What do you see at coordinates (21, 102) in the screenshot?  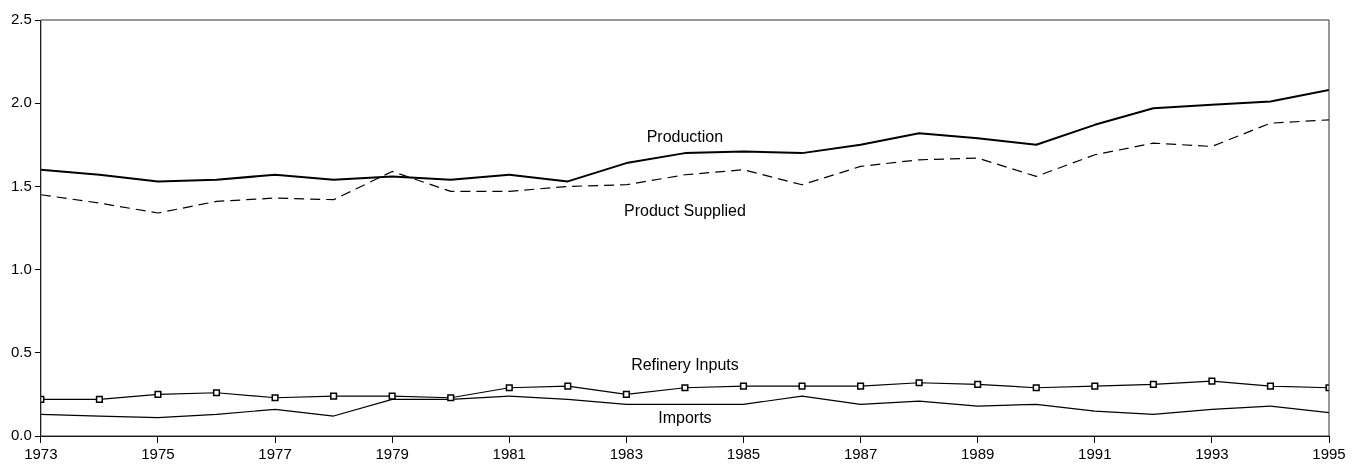 I see `y-tick-label: 2.0` at bounding box center [21, 102].